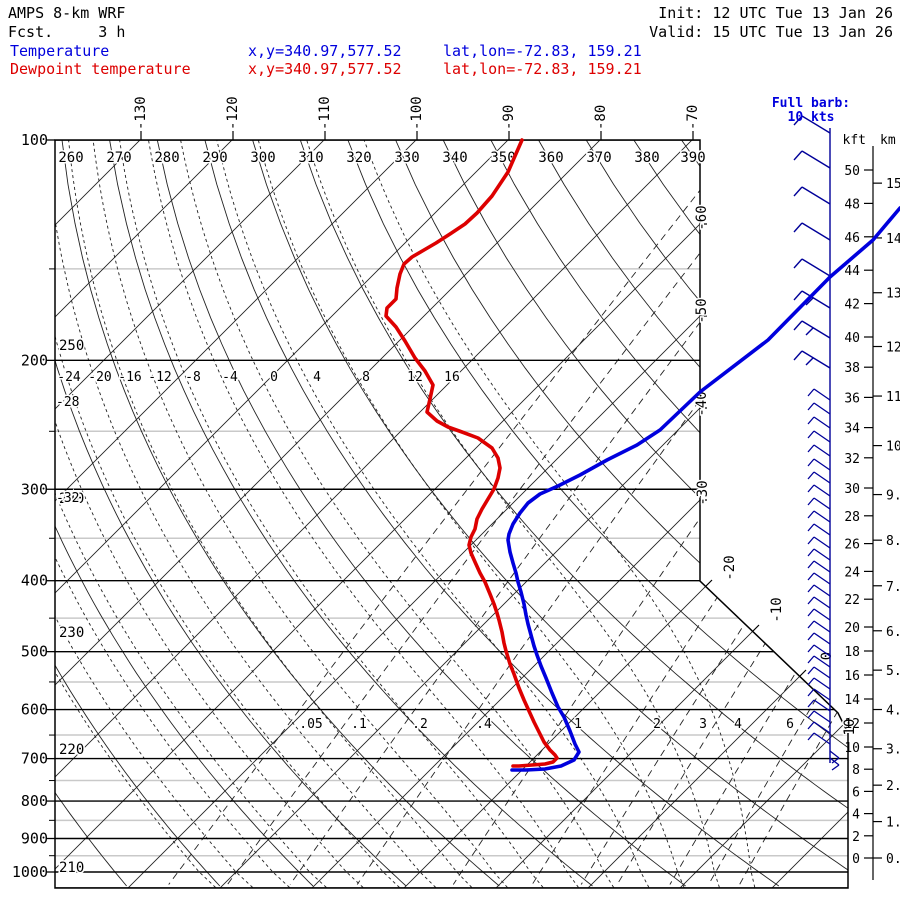 The height and width of the screenshot is (900, 900). What do you see at coordinates (34, 652) in the screenshot?
I see `svg-text: 500` at bounding box center [34, 652].